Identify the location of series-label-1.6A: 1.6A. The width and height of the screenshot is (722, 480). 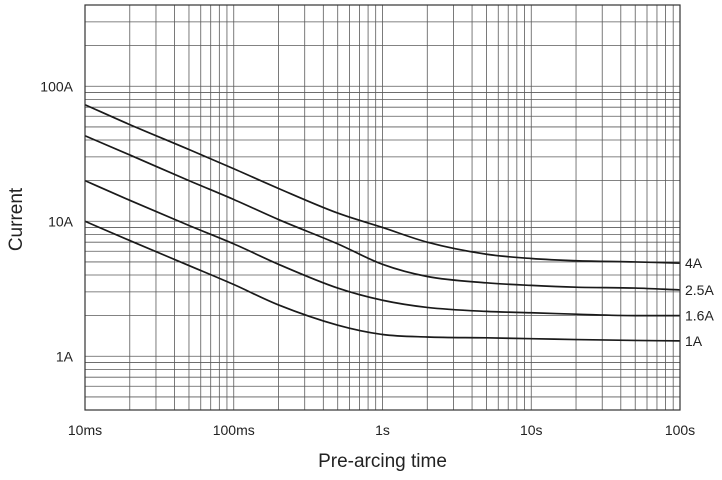
(699, 316).